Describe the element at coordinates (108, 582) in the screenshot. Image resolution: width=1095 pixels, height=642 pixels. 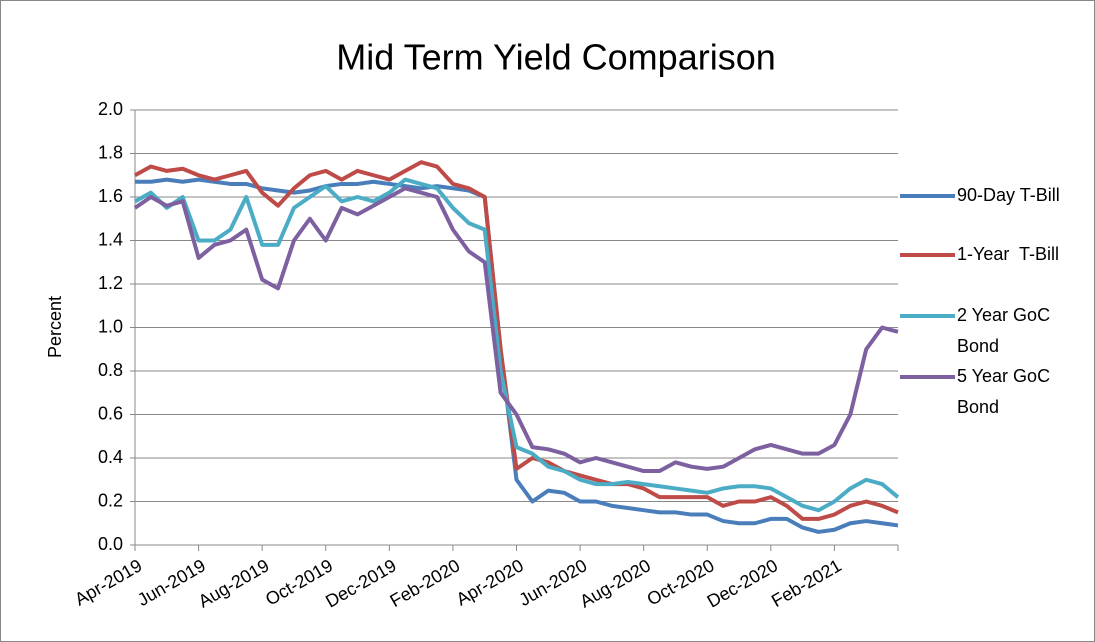
I see `x-tick-label: Apr-2019` at that location.